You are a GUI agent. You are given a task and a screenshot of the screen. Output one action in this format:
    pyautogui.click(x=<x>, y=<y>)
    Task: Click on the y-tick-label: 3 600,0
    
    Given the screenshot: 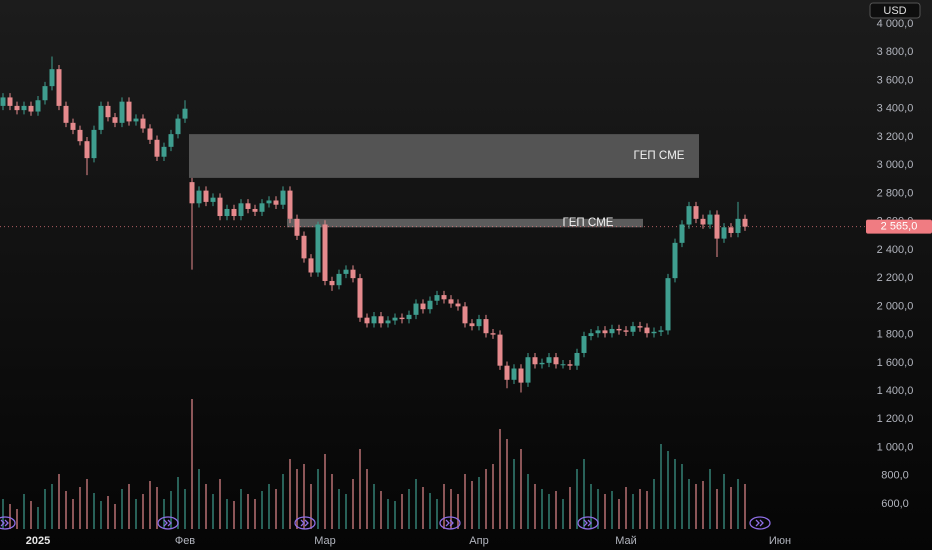 What is the action you would take?
    pyautogui.click(x=895, y=80)
    